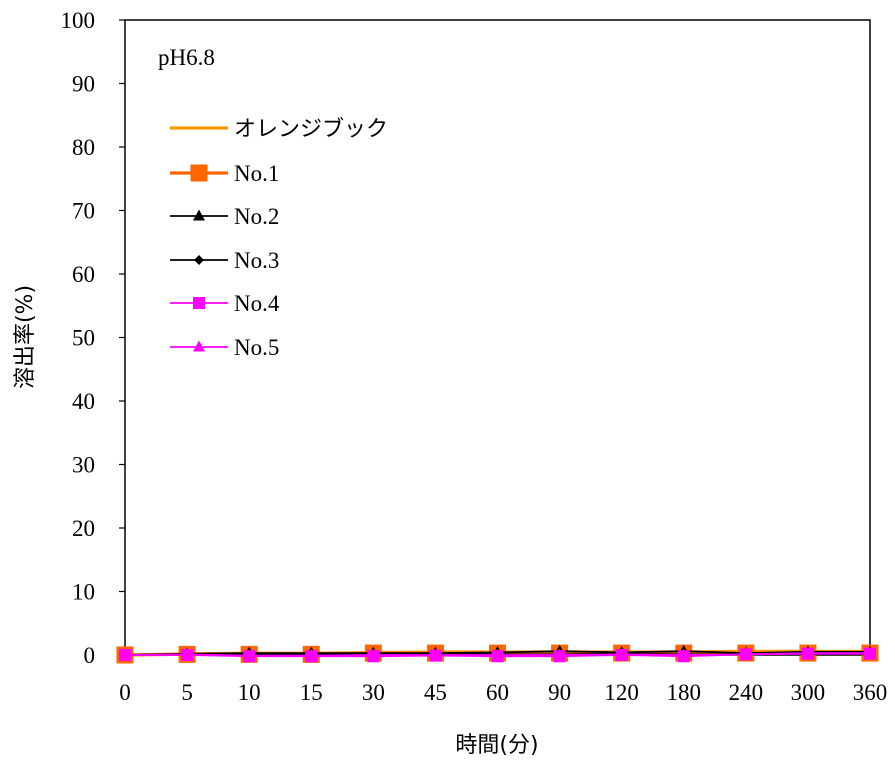 This screenshot has width=895, height=765. Describe the element at coordinates (496, 745) in the screenshot. I see `x-axis-title: 時間(分)` at that location.